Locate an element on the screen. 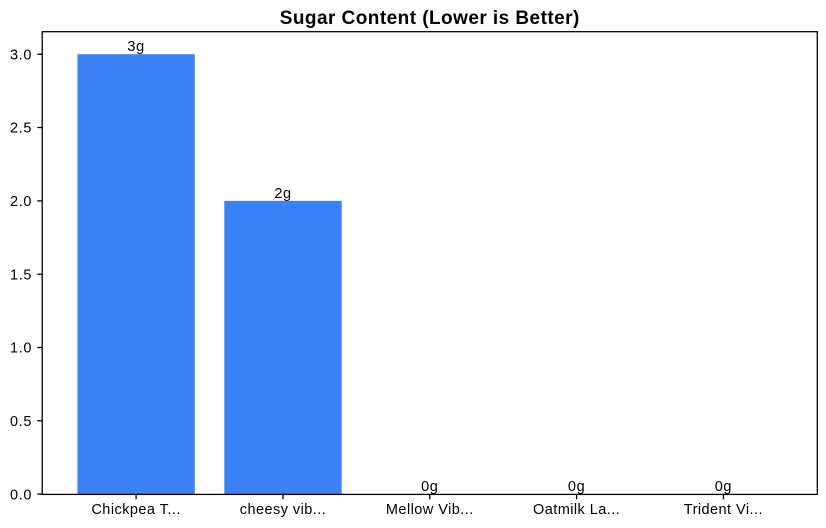  svg-text: 3.0 is located at coordinates (21, 55).